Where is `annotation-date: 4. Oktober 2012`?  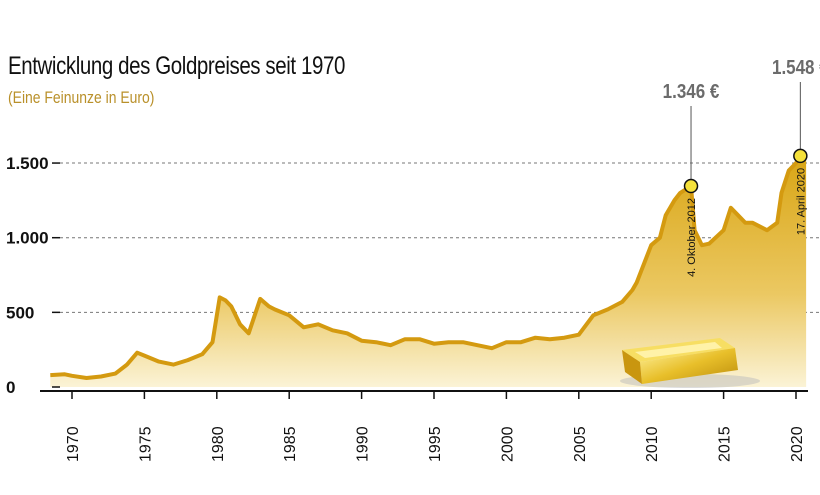 annotation-date: 4. Oktober 2012 is located at coordinates (692, 237).